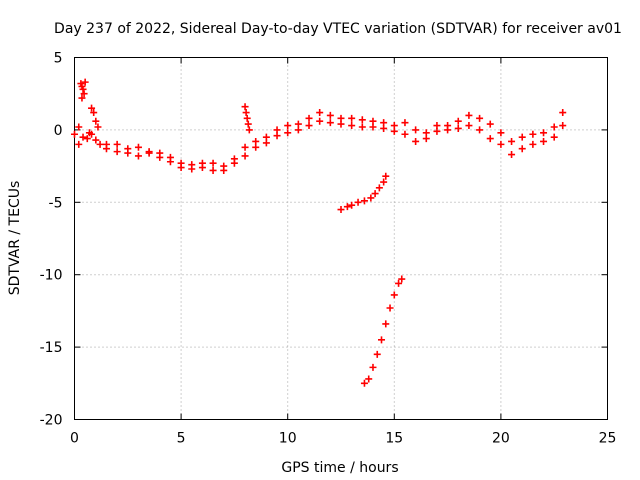 The width and height of the screenshot is (640, 480). What do you see at coordinates (51, 421) in the screenshot?
I see `y-tick-label: -20` at bounding box center [51, 421].